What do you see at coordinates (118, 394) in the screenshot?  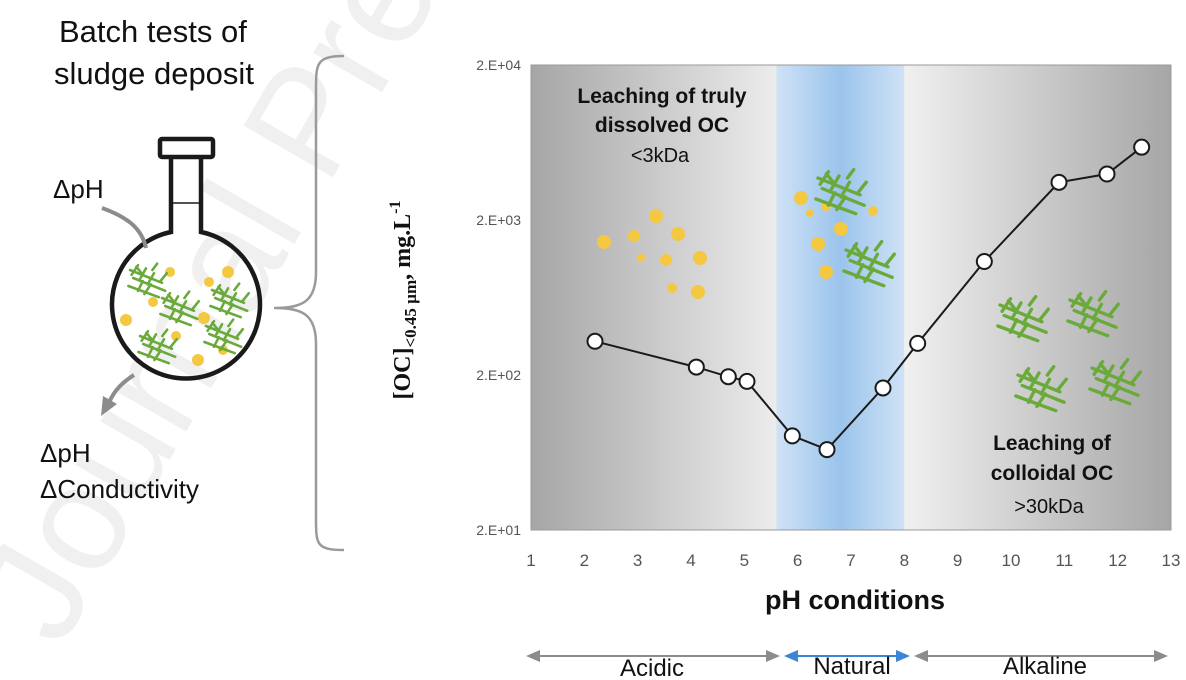 I see `output-arrow` at bounding box center [118, 394].